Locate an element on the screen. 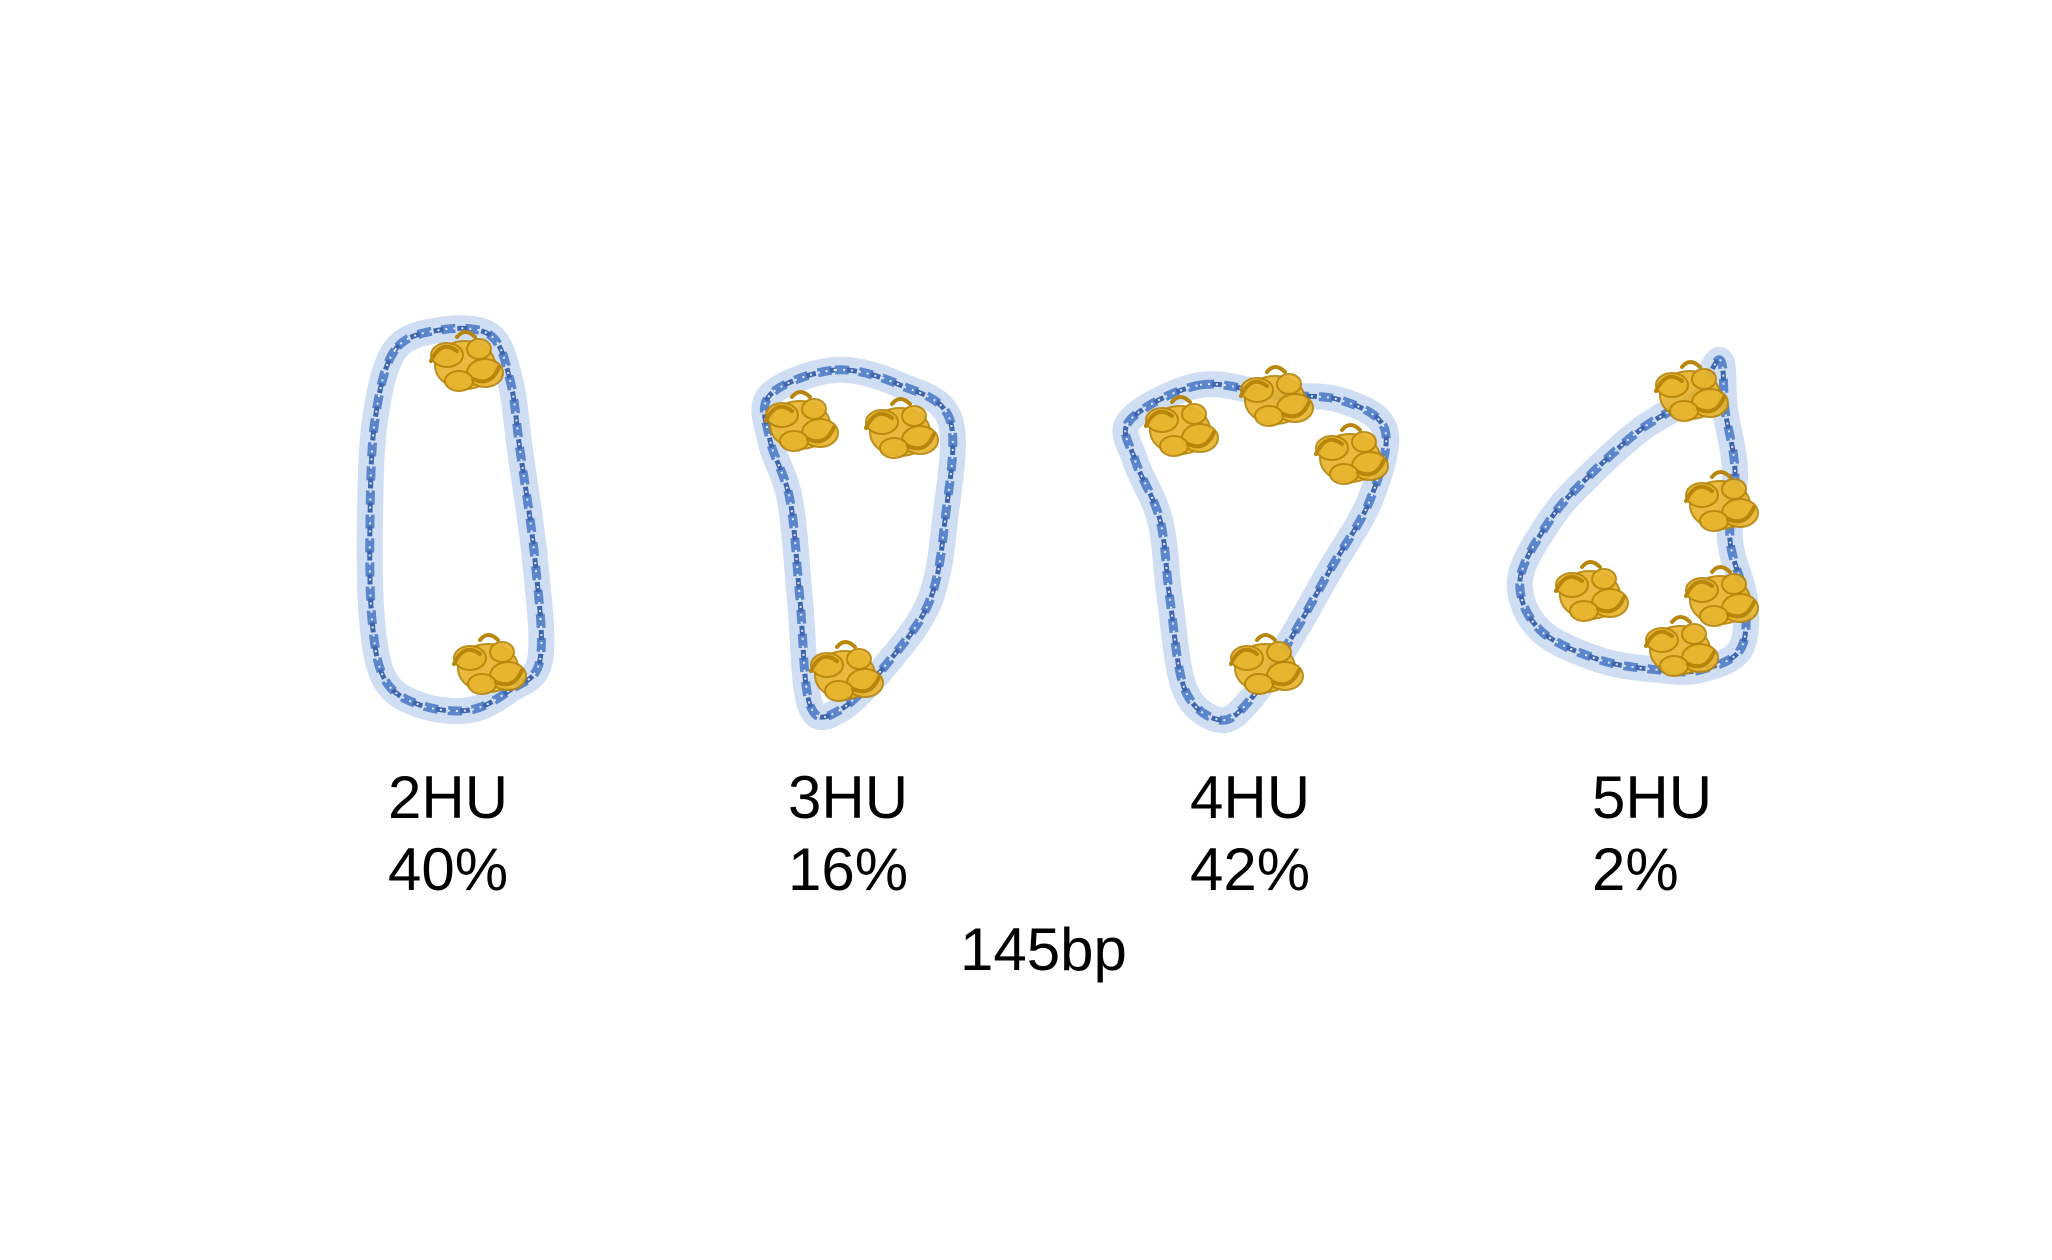 The height and width of the screenshot is (1260, 2052). structure-2-percent: 16% is located at coordinates (848, 869).